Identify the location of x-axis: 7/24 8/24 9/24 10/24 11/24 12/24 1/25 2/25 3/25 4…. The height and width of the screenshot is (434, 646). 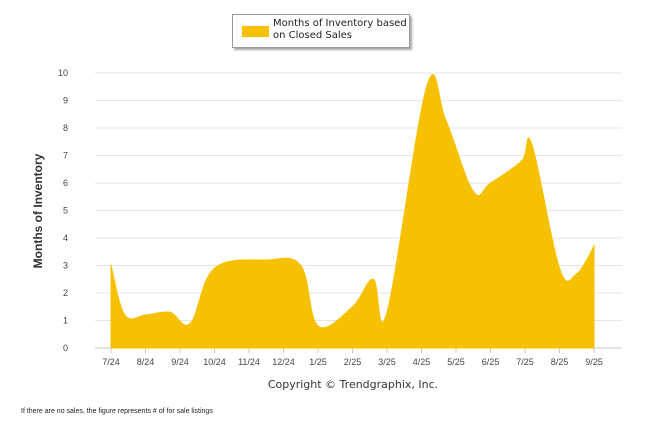
(352, 357).